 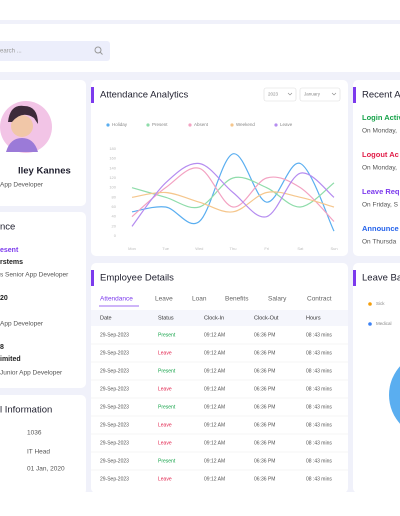 I want to click on column-header: Date, so click(x=106, y=318).